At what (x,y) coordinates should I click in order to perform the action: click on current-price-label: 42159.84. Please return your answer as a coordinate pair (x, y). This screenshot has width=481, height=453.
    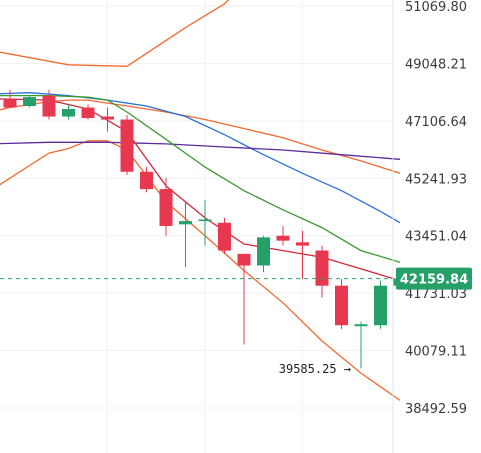
    Looking at the image, I should click on (434, 280).